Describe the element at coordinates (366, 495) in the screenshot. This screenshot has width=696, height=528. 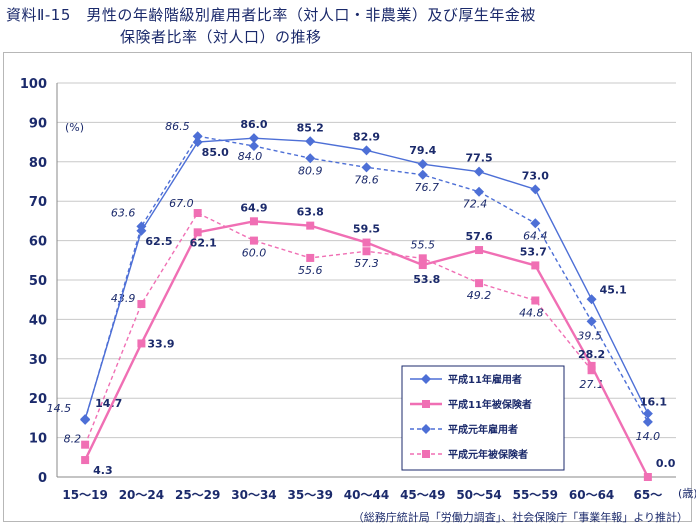
I see `x-tick-label: 40～44` at that location.